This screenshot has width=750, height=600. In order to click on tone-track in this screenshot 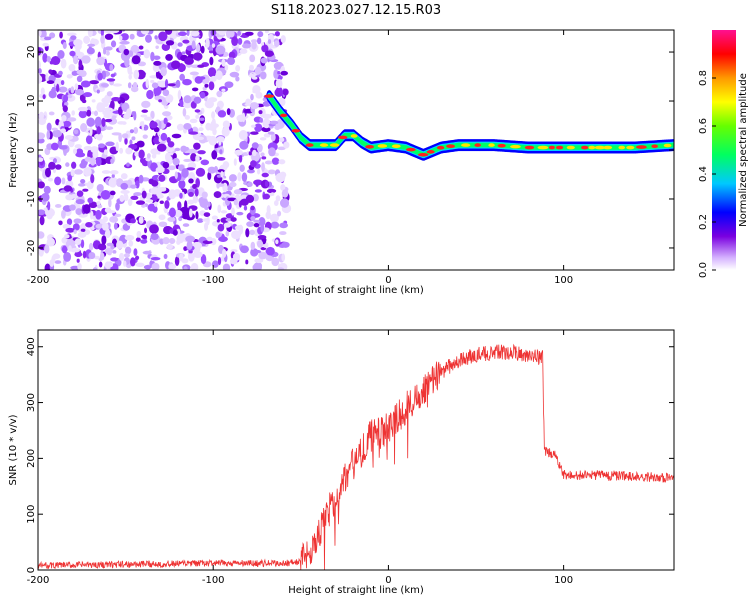, I will do `click(469, 125)`.